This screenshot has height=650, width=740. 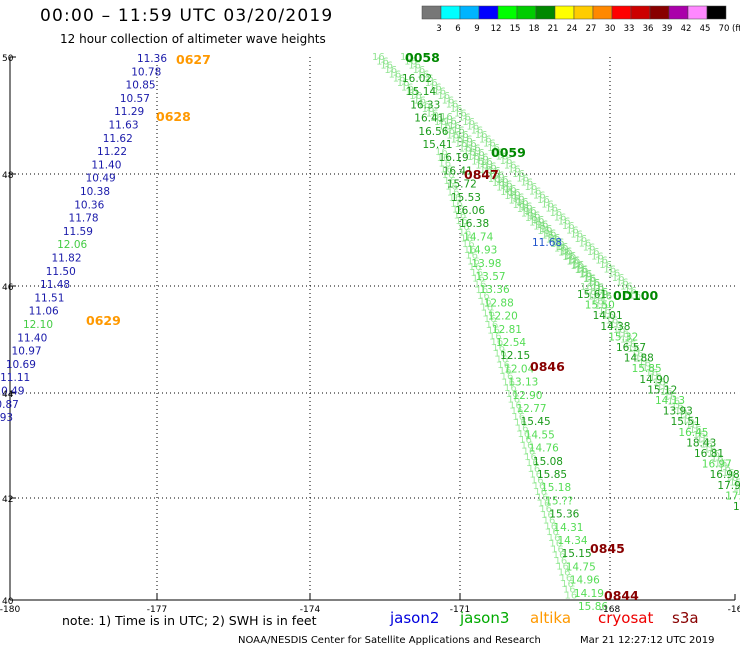 I want to click on swh-value-jason3-right: 15.61, so click(x=592, y=295).